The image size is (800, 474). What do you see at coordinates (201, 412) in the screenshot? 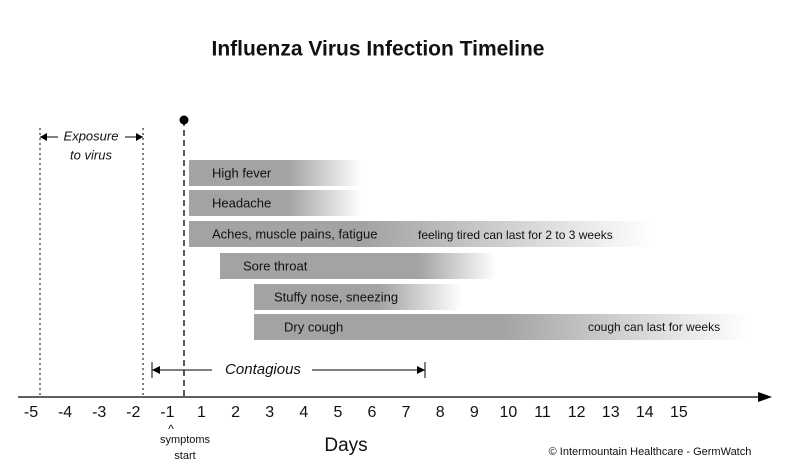
I see `tick-label: 1` at bounding box center [201, 412].